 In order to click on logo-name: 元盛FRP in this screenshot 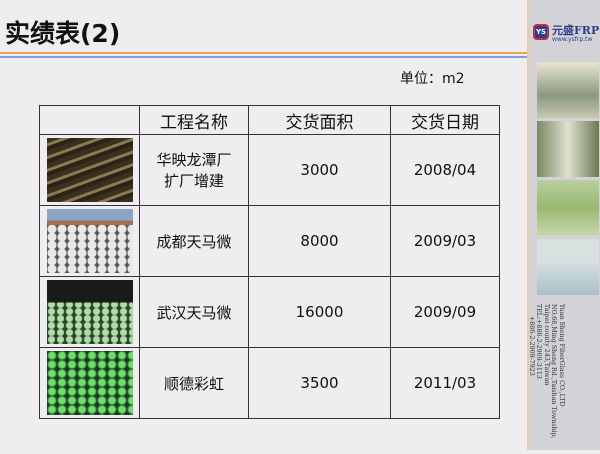, I will do `click(576, 30)`.